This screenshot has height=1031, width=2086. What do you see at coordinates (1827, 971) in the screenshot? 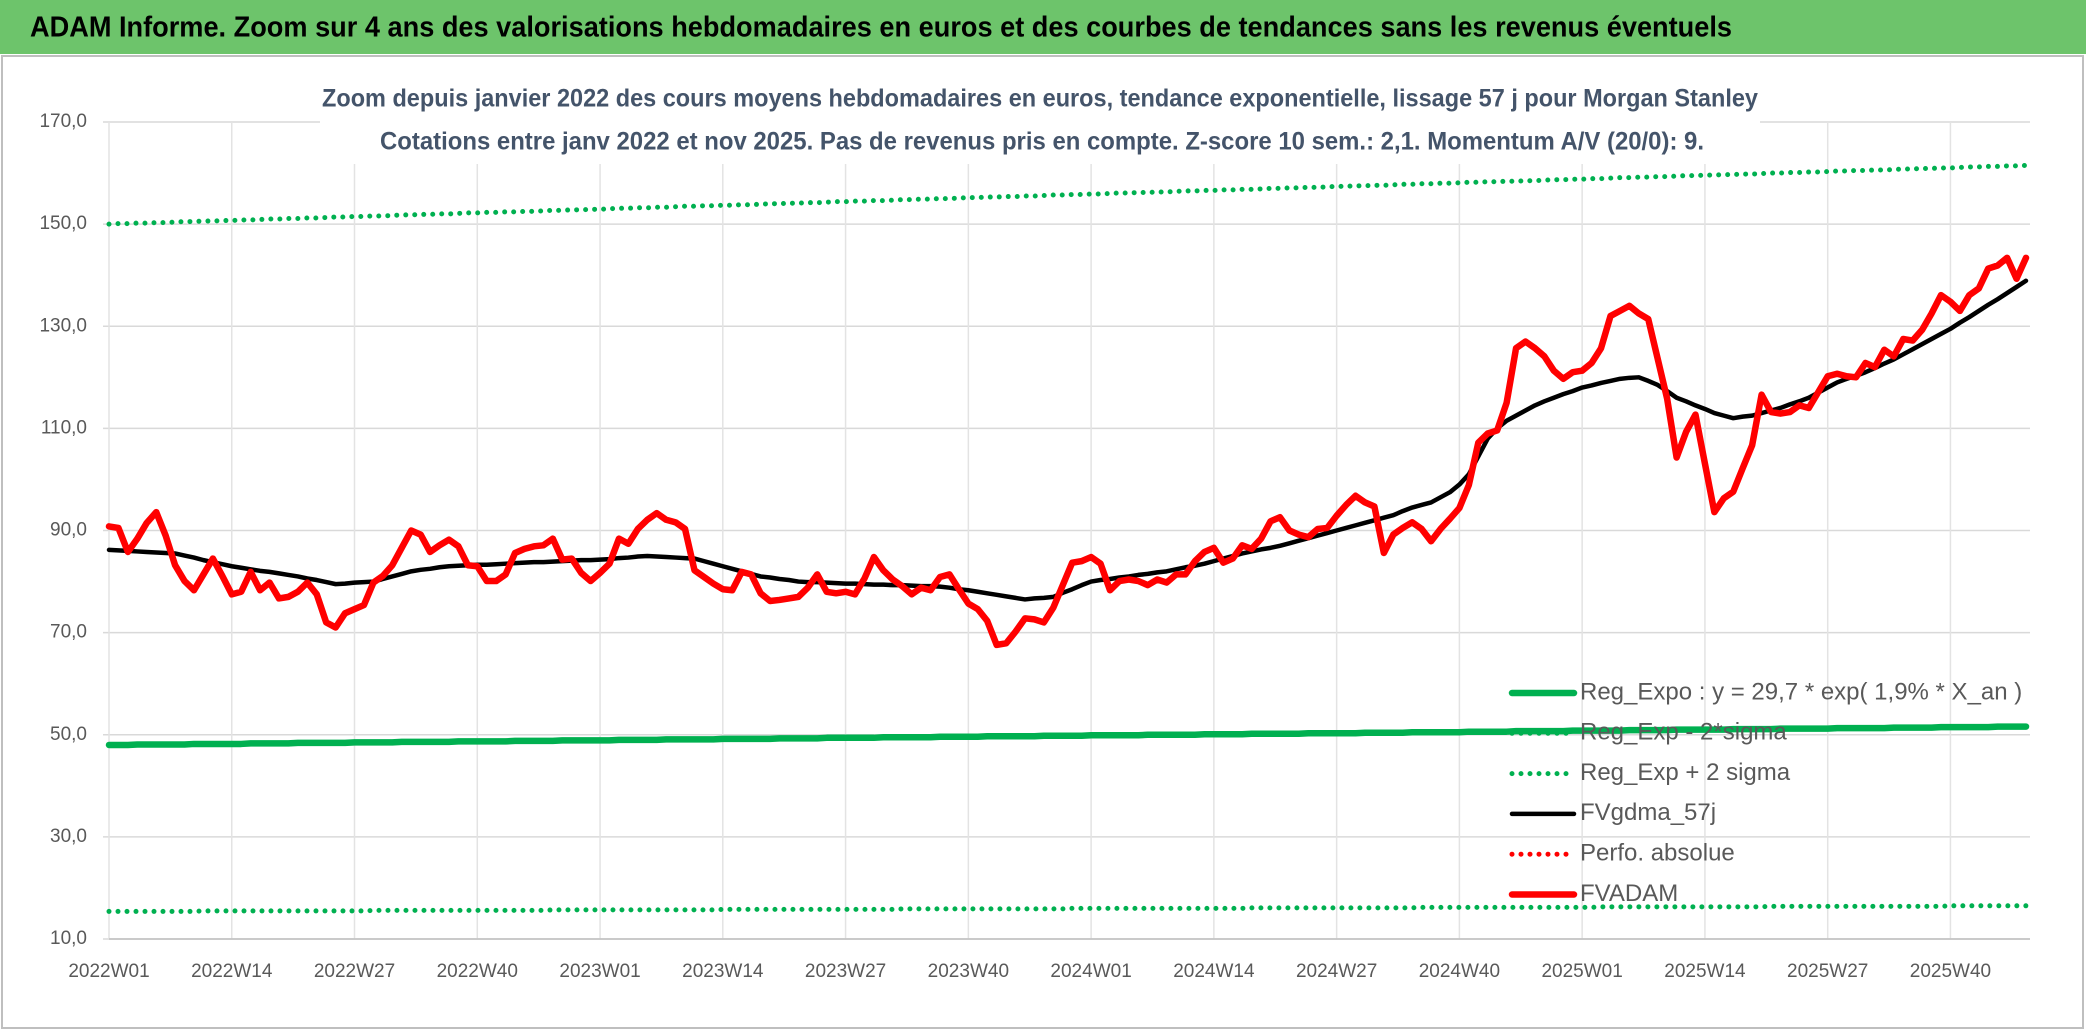
I see `x-tick-label: 2025W27` at bounding box center [1827, 971].